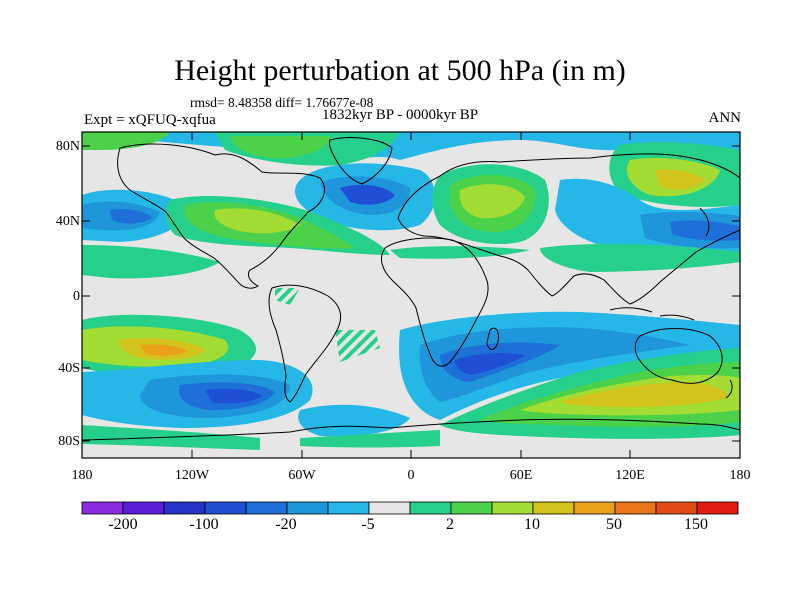 Image resolution: width=800 pixels, height=600 pixels. What do you see at coordinates (532, 524) in the screenshot?
I see `colorbar-tick-label: 10` at bounding box center [532, 524].